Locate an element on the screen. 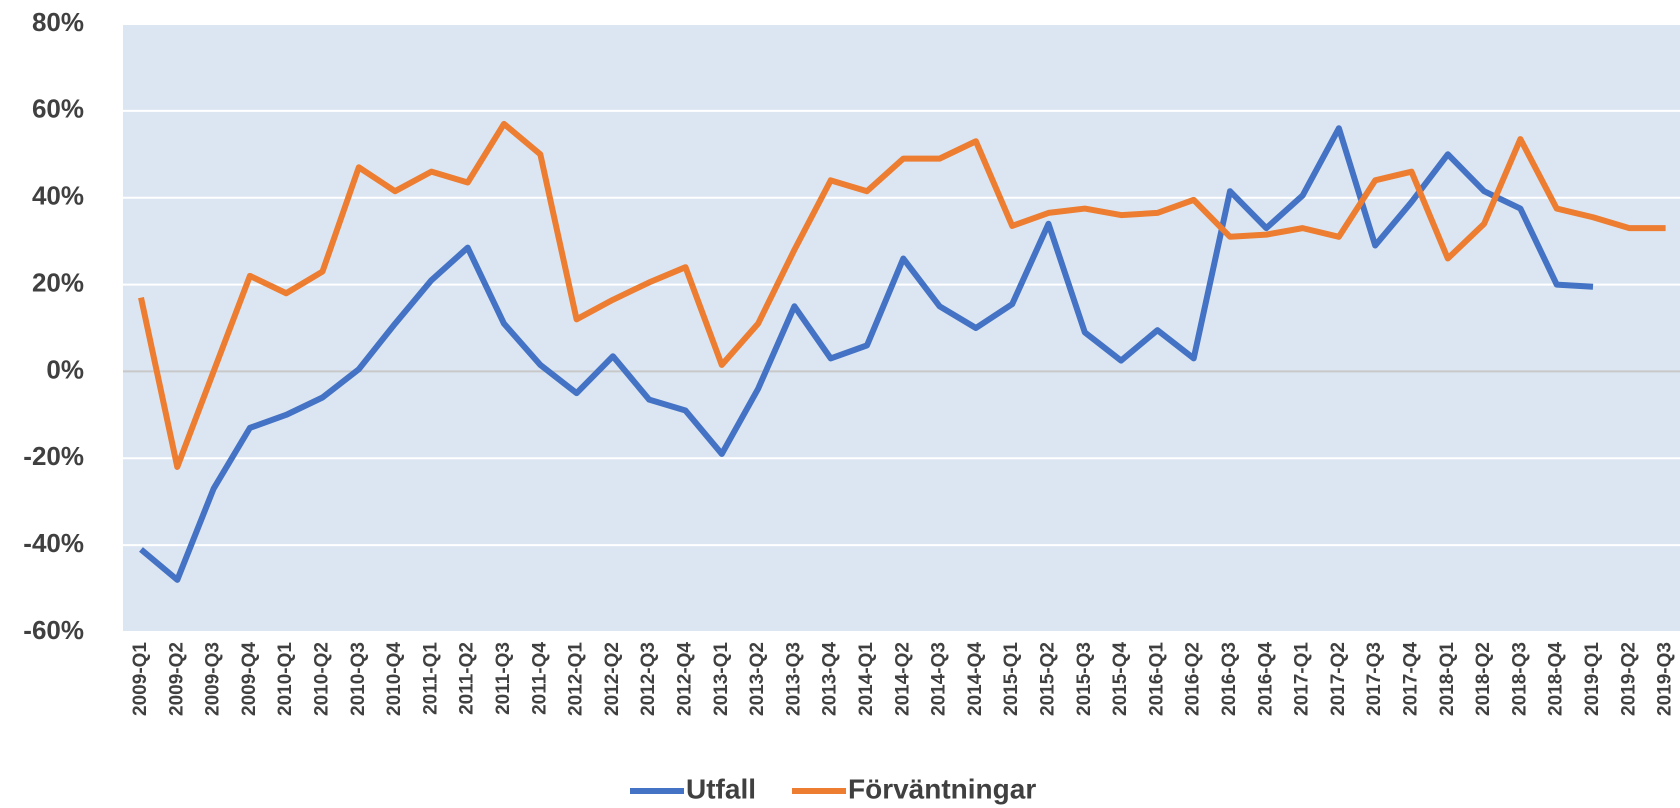 The height and width of the screenshot is (808, 1680). x-tick-label: 2018-Q4 is located at coordinates (1556, 679).